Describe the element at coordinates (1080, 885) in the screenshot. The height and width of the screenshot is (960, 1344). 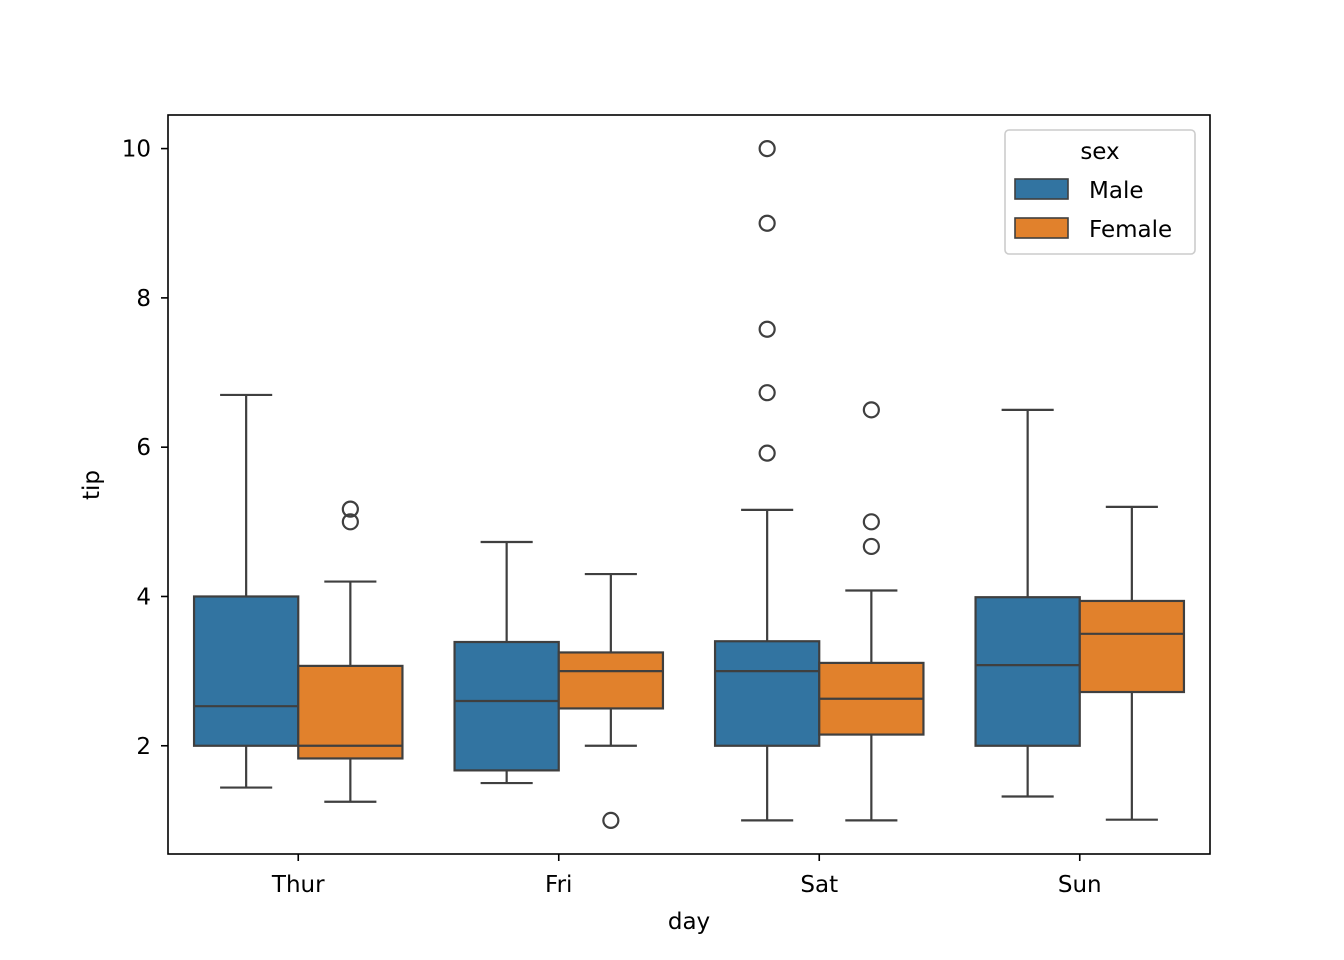
I see `x-tick-label: Sun` at that location.